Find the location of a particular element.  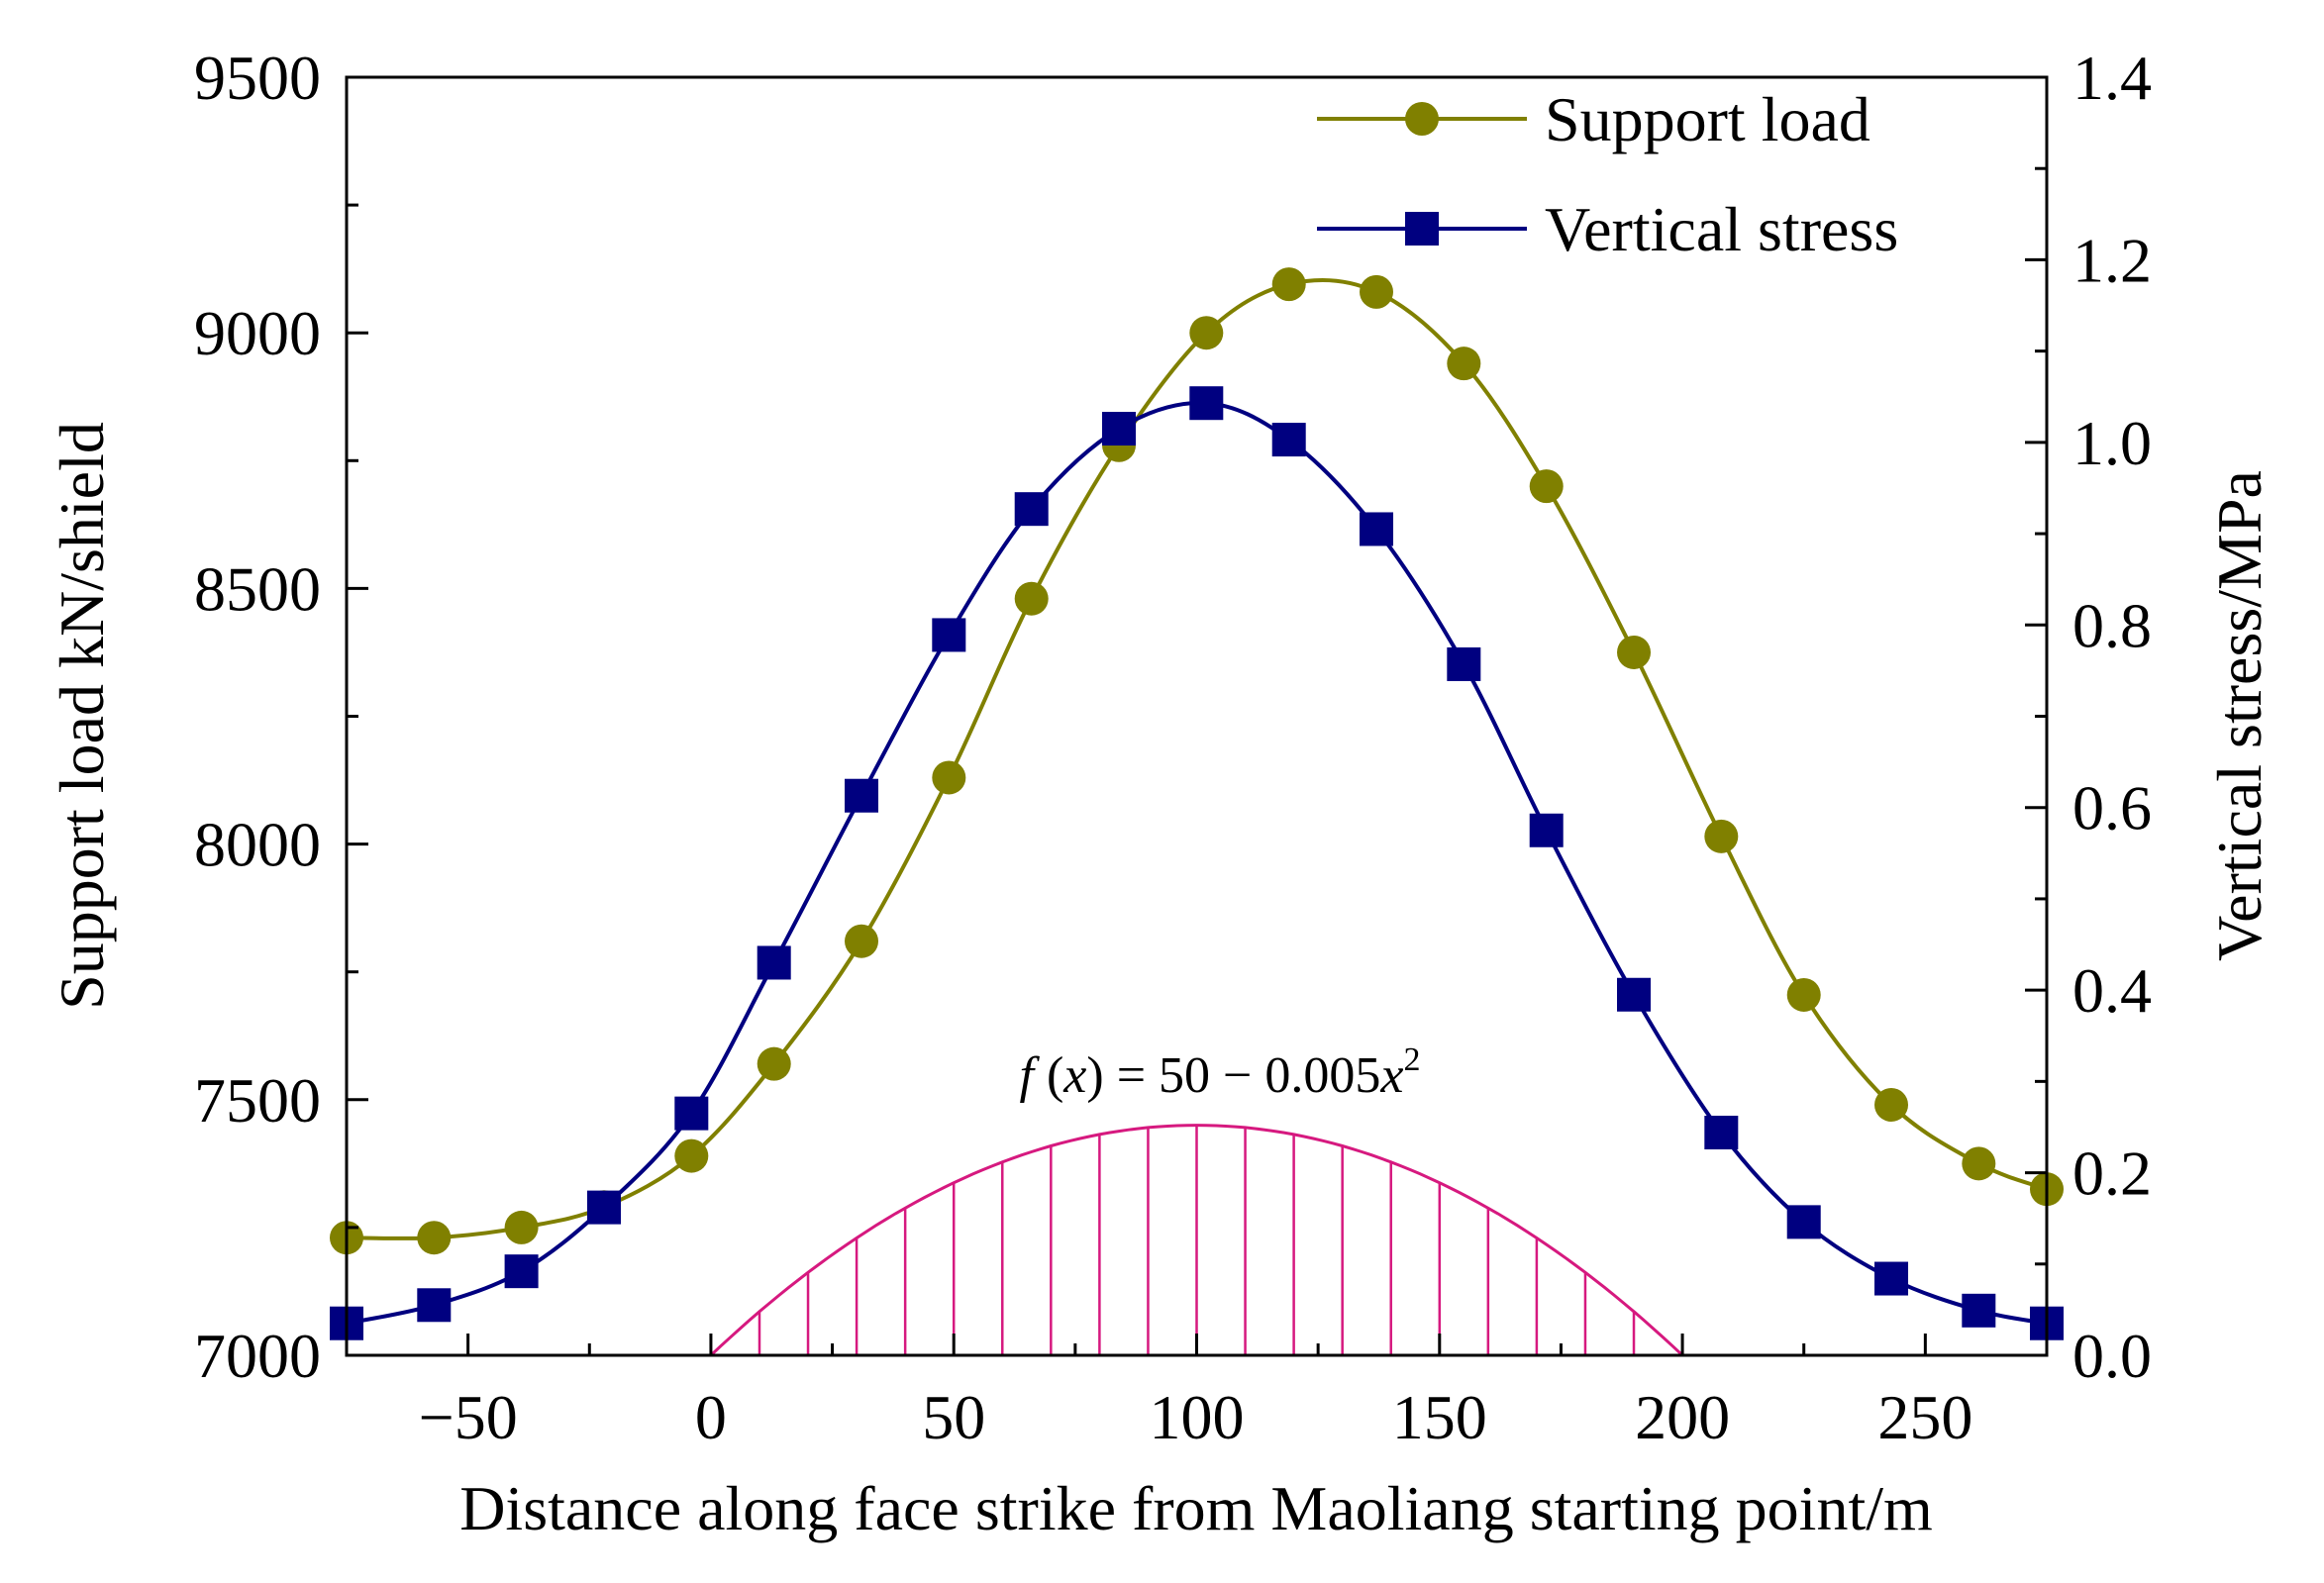

hatched-parabola-region is located at coordinates (1196, 1240).